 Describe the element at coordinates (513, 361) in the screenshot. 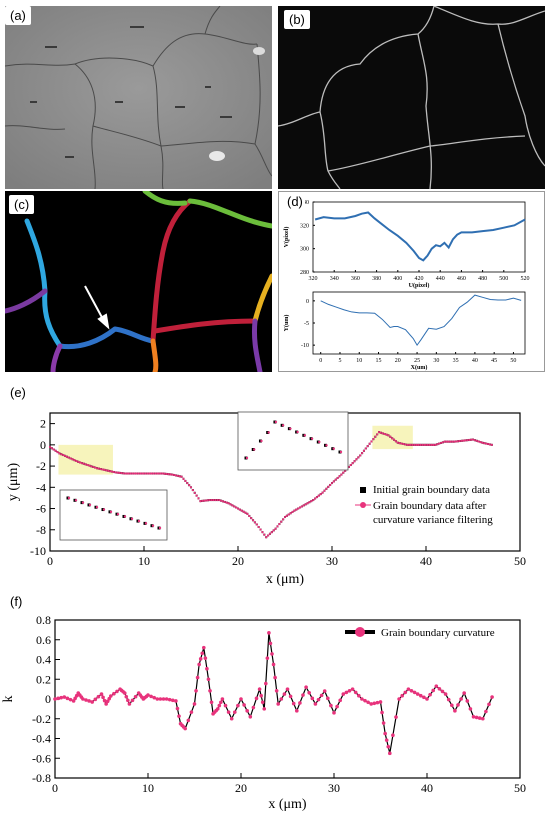

I see `x-tick-label: 50` at that location.